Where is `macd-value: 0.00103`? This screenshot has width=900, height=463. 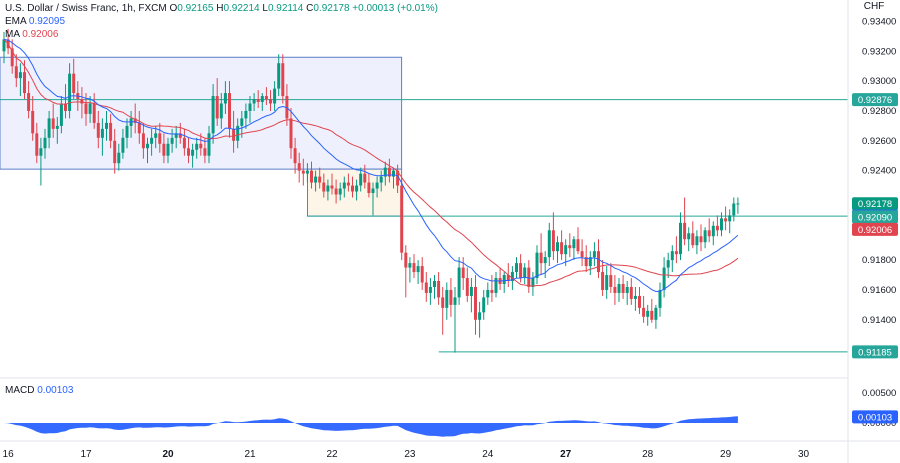 macd-value: 0.00103 is located at coordinates (55, 390).